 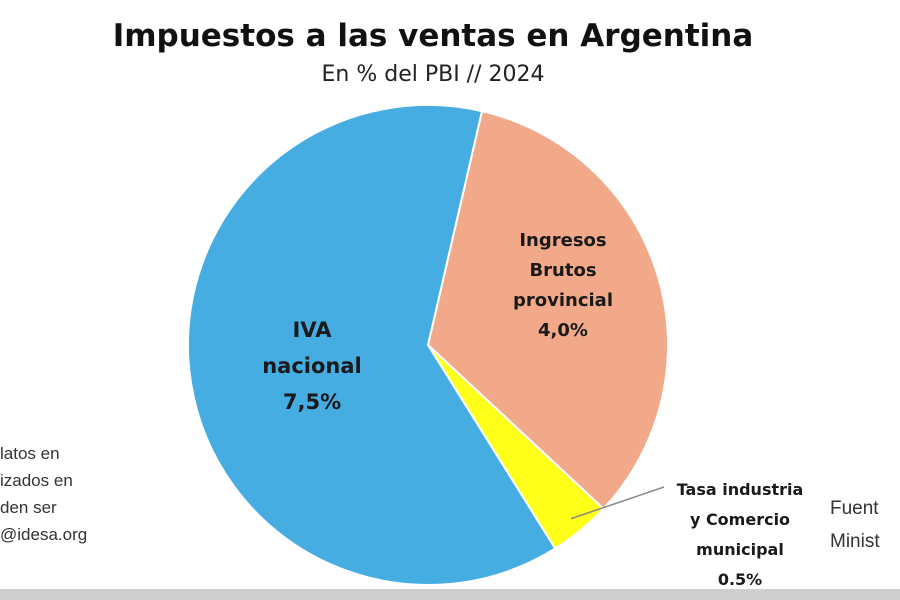 I want to click on left-note-line: @idesa.org, so click(x=44, y=534).